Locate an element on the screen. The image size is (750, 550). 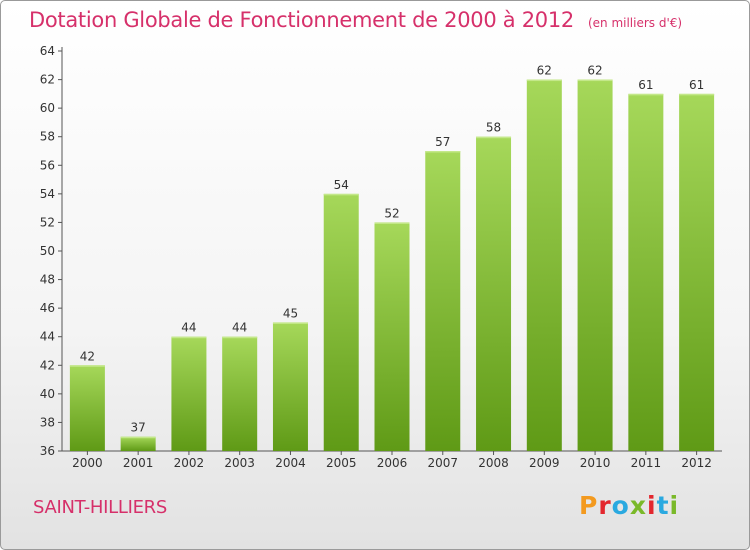
x-tick-label: 2009 is located at coordinates (544, 463).